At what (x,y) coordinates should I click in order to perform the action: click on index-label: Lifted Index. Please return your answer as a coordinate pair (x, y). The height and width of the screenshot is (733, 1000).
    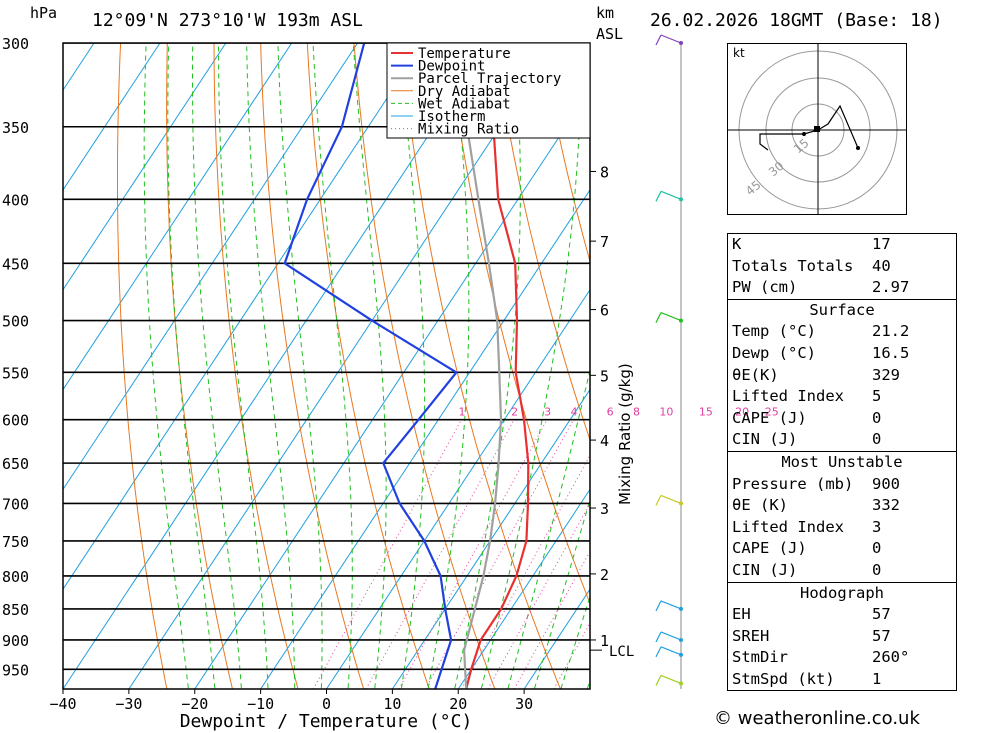
    Looking at the image, I should click on (788, 526).